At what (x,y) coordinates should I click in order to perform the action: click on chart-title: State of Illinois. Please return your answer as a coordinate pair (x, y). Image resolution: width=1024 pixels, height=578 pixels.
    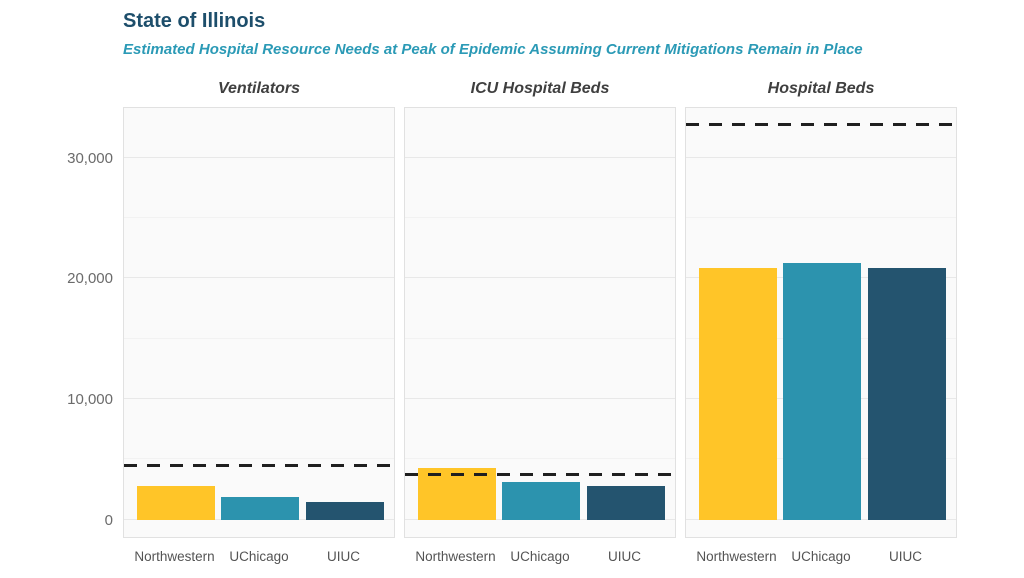
    Looking at the image, I should click on (194, 21).